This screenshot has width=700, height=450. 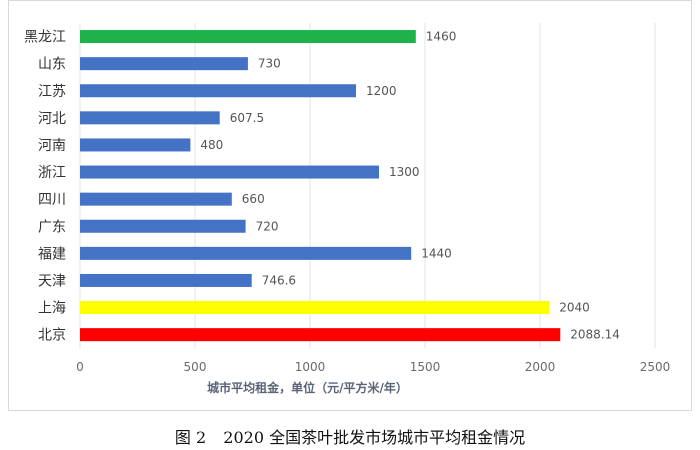 What do you see at coordinates (52, 200) in the screenshot?
I see `y-tick-label: 四川` at bounding box center [52, 200].